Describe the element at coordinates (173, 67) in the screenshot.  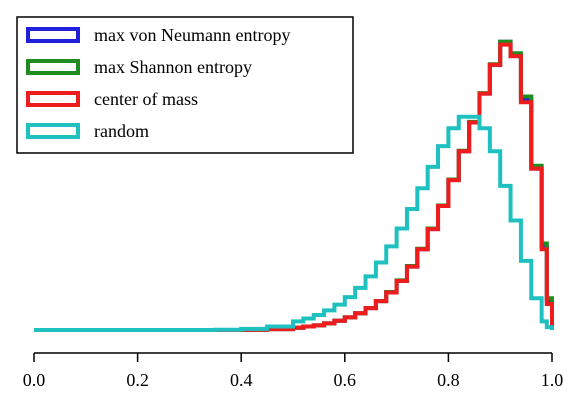
I see `legend-label: max Shannon entropy` at that location.